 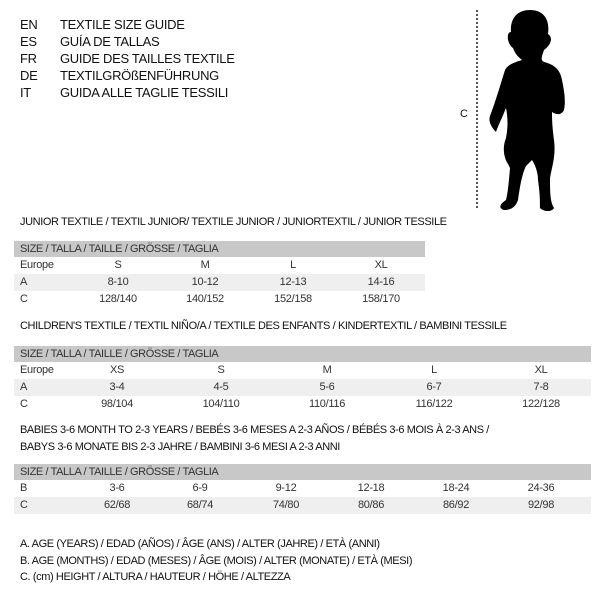 I want to click on lang-title: GUÍA DE TALLAS, so click(x=110, y=41).